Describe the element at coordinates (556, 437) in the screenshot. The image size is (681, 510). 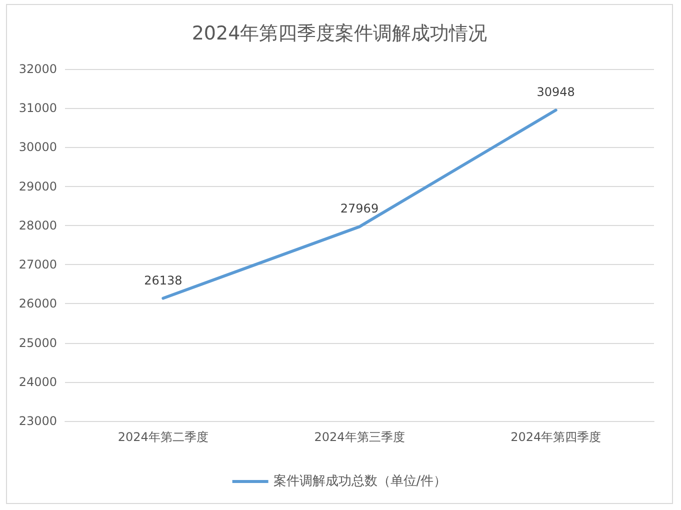
I see `x-tick-label: 2024年第四季度` at that location.